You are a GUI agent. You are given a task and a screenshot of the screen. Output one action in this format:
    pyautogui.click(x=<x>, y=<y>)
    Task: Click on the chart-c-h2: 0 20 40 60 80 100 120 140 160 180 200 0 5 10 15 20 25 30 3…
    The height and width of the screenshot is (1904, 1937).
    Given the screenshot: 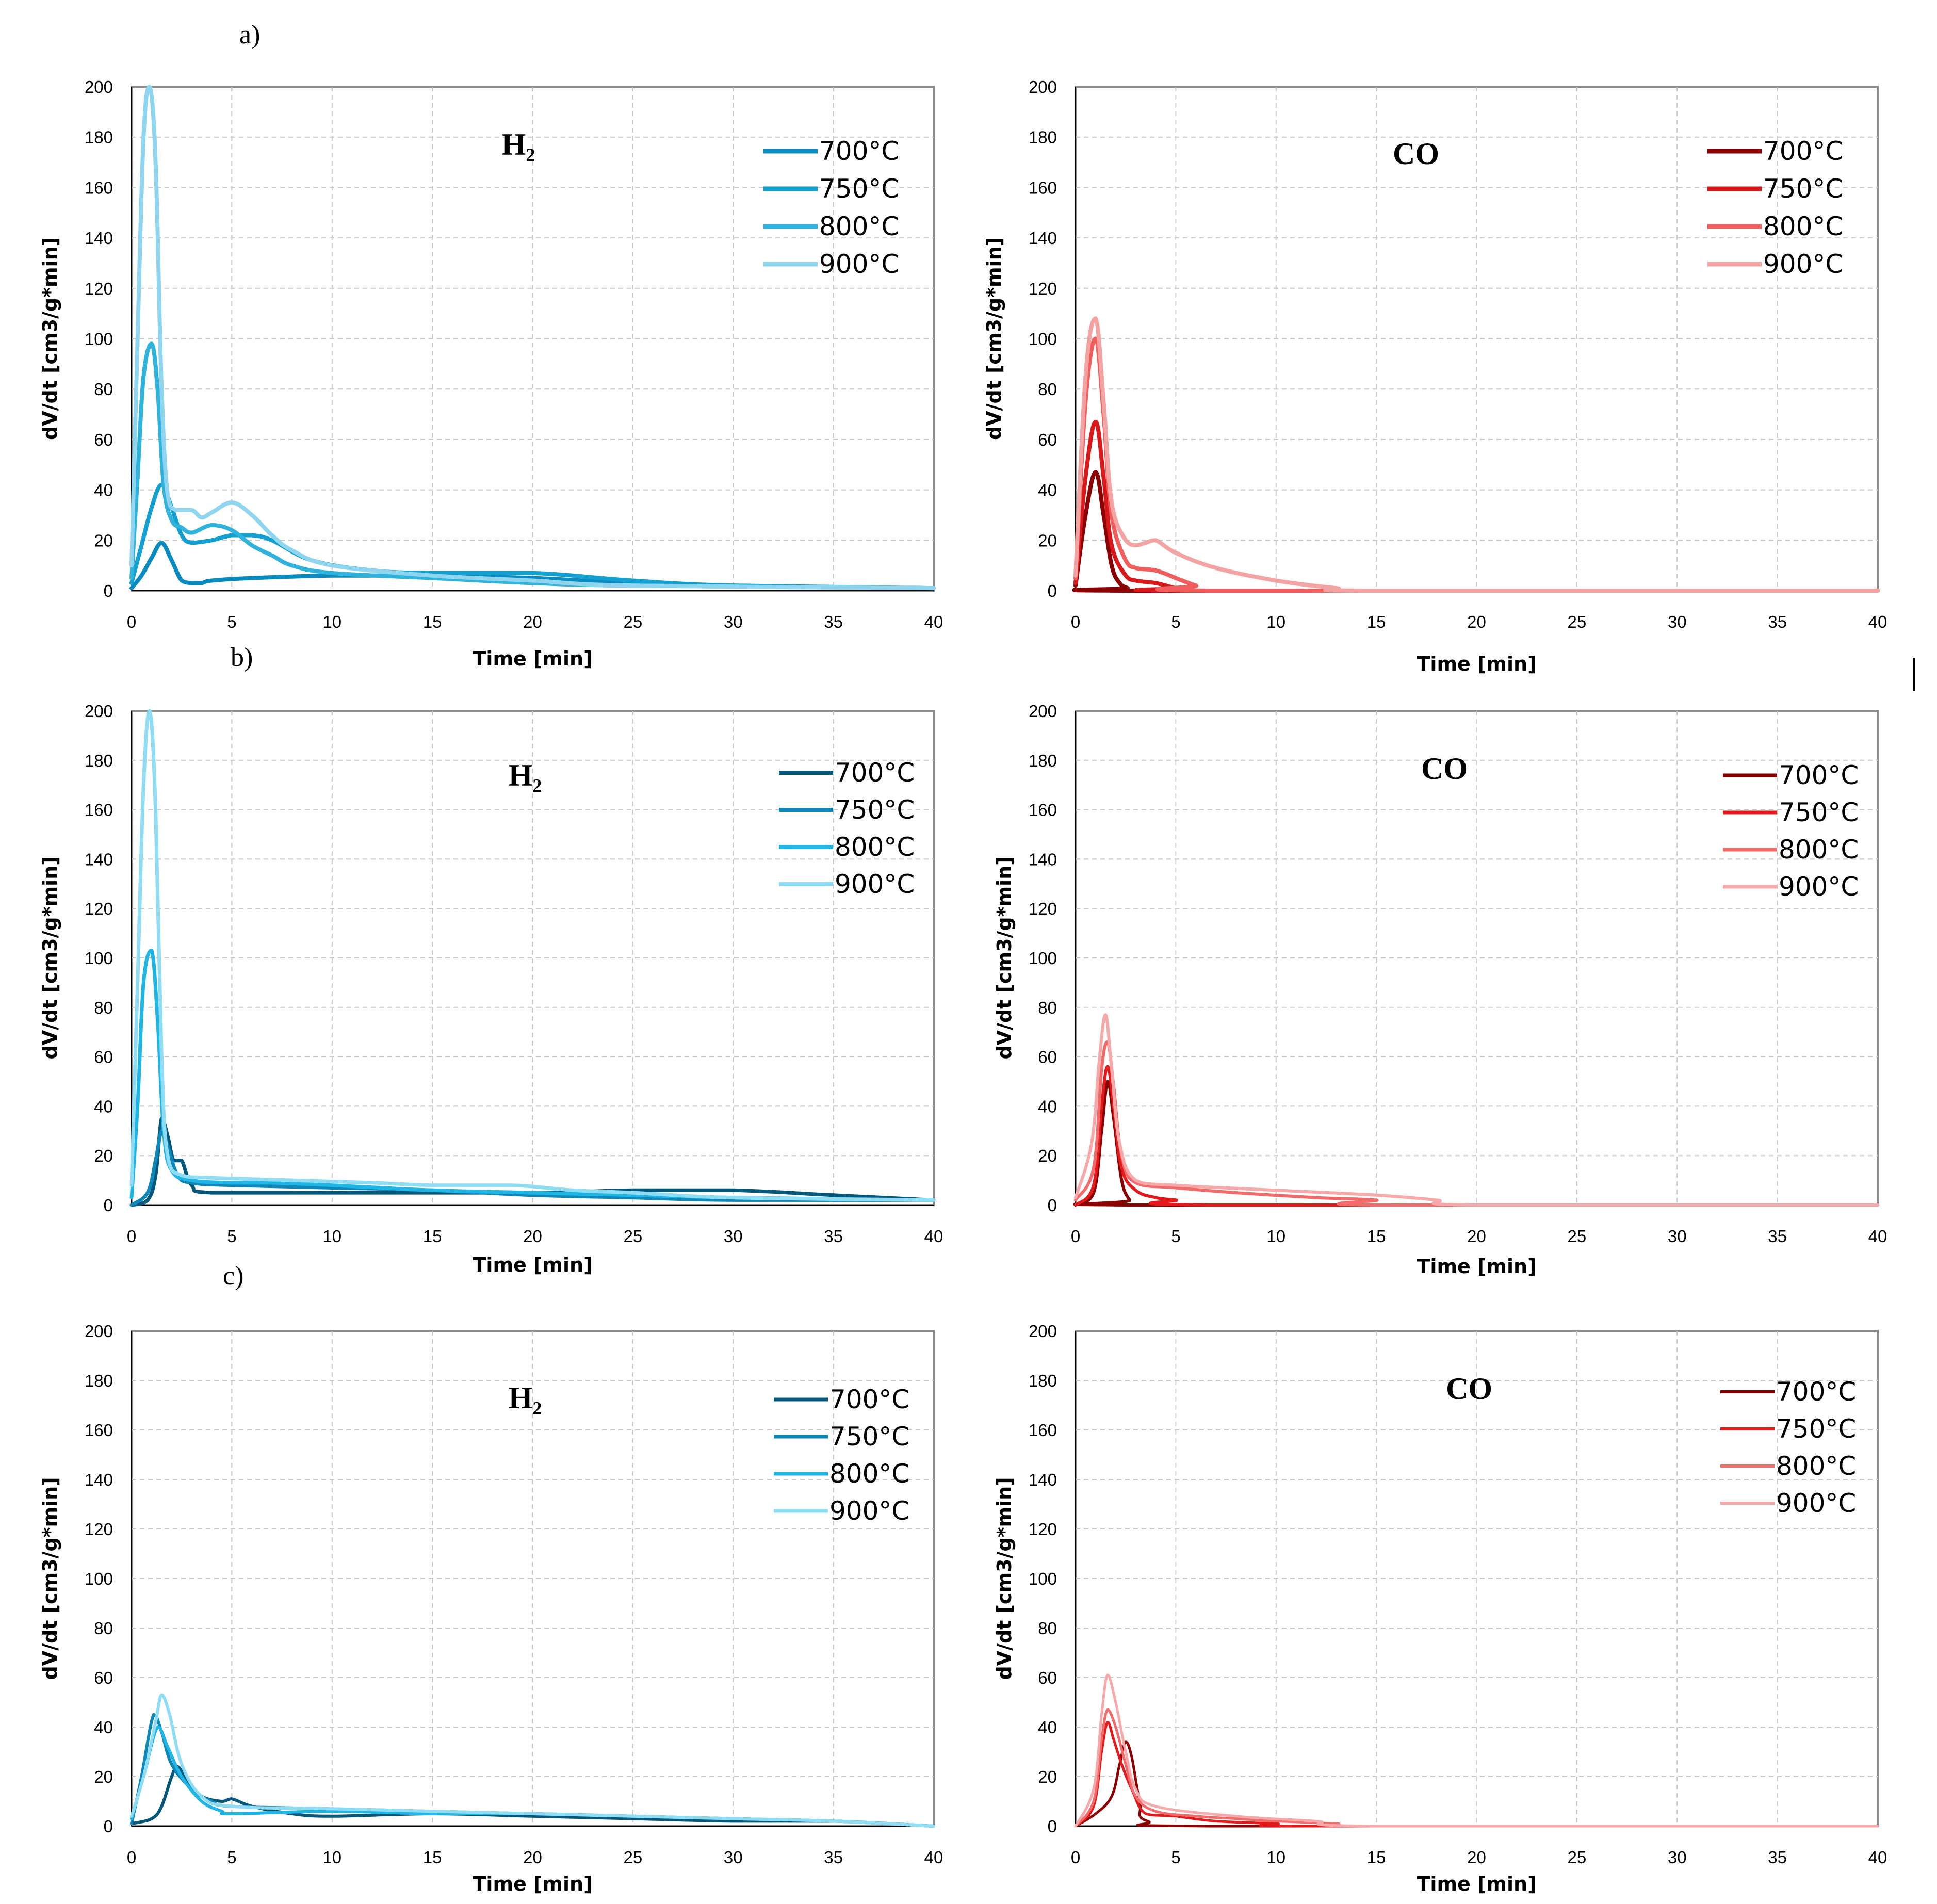 What is the action you would take?
    pyautogui.click(x=491, y=1608)
    